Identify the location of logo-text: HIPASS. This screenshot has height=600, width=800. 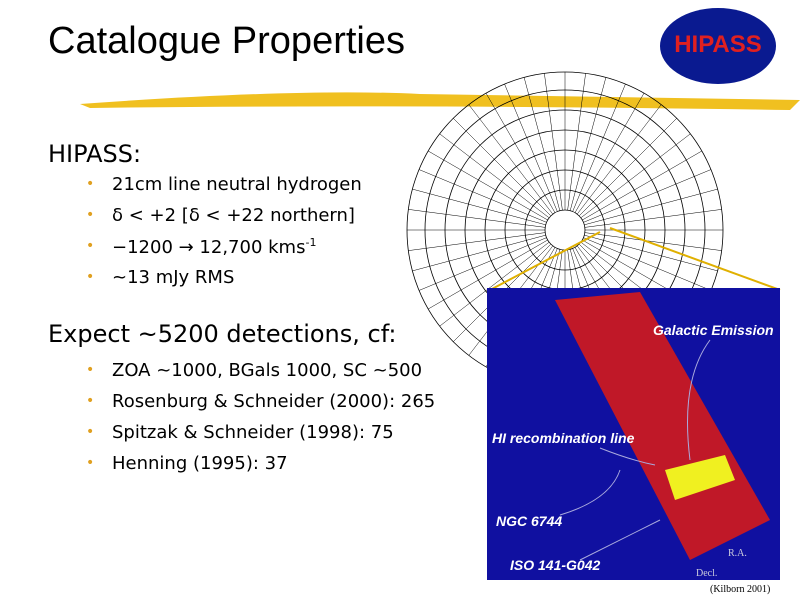
(718, 44).